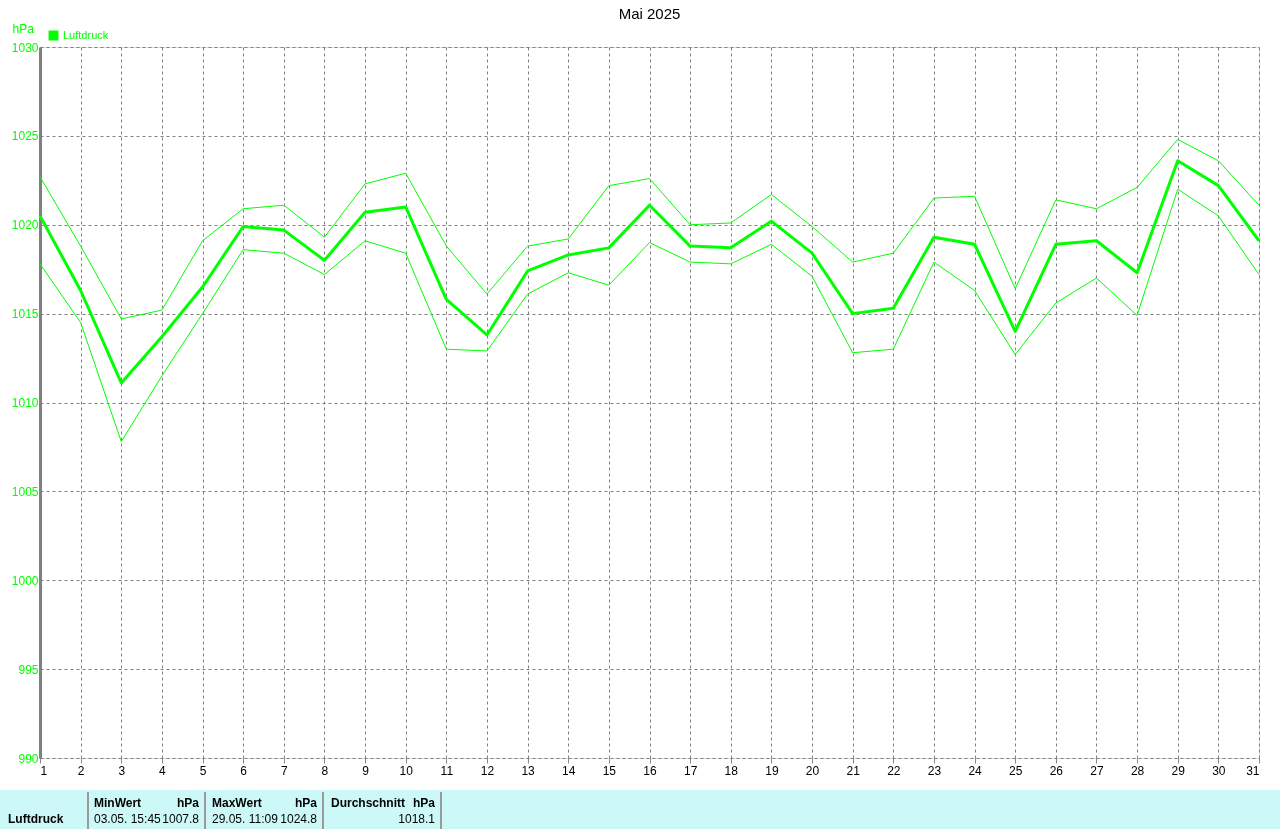 The width and height of the screenshot is (1280, 829). Describe the element at coordinates (28, 758) in the screenshot. I see `y-tick-label: 990` at that location.